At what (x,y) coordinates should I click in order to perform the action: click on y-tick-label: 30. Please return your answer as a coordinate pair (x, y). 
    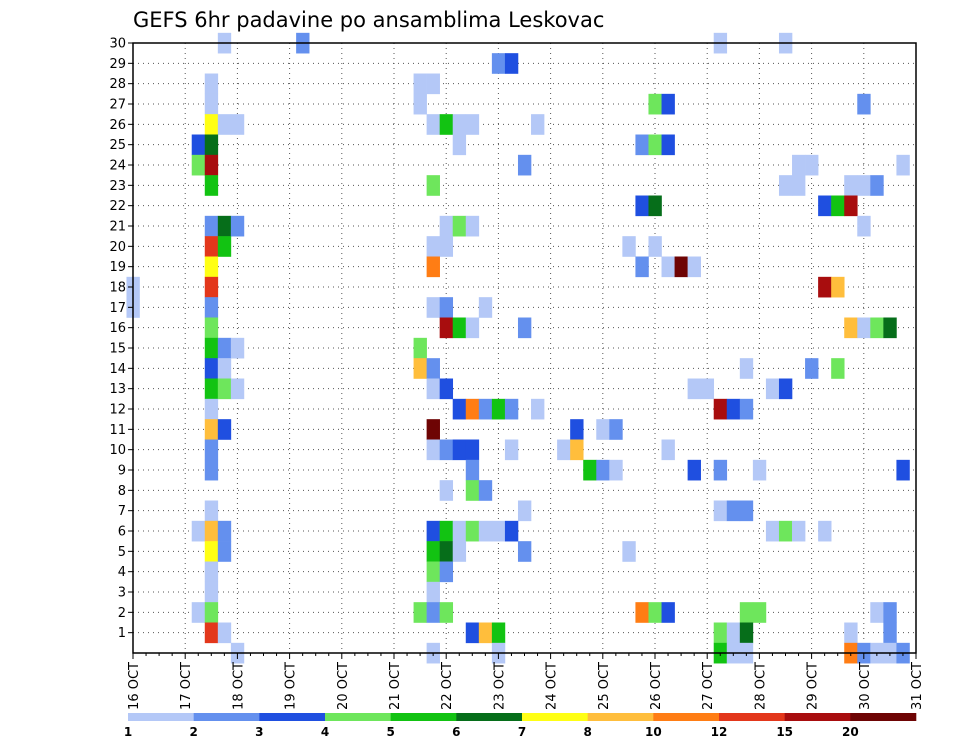
    Looking at the image, I should click on (117, 44).